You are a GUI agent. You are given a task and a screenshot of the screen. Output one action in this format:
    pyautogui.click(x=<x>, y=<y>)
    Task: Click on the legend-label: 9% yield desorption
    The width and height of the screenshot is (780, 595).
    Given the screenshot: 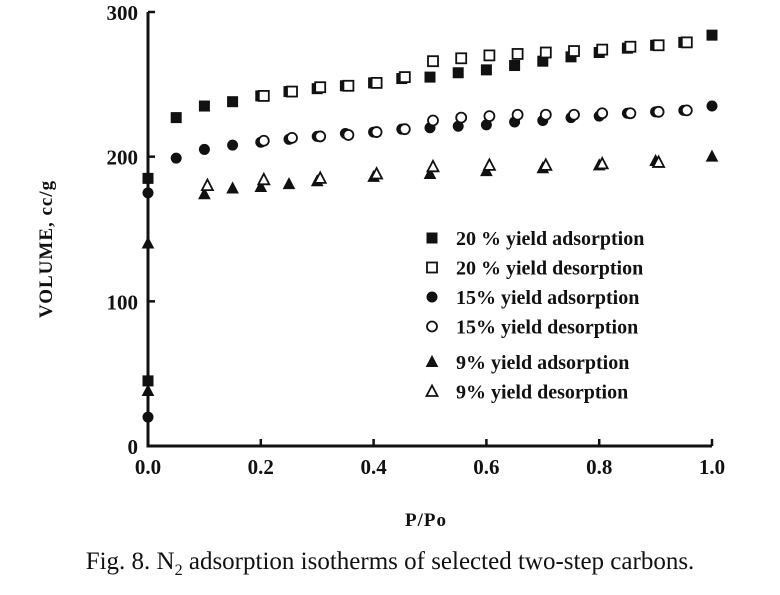 What is the action you would take?
    pyautogui.click(x=542, y=393)
    